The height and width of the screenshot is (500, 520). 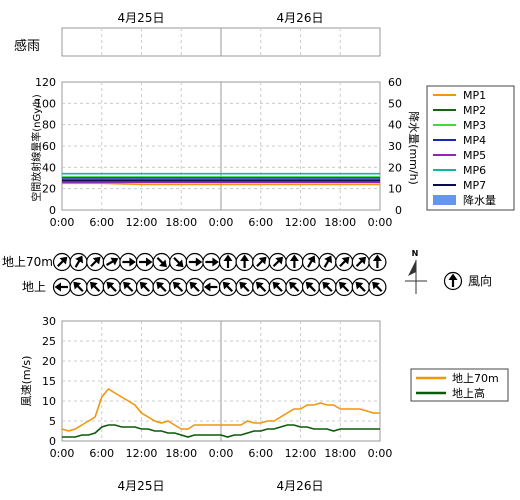 What do you see at coordinates (474, 185) in the screenshot?
I see `radiation-legend-label: MP7` at bounding box center [474, 185].